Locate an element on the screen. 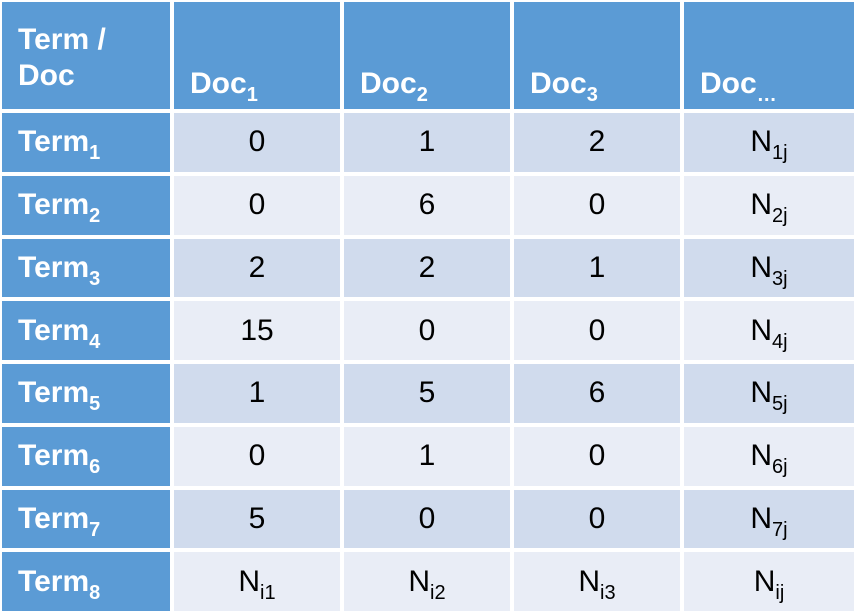  row-header-term: Term7 is located at coordinates (86, 519).